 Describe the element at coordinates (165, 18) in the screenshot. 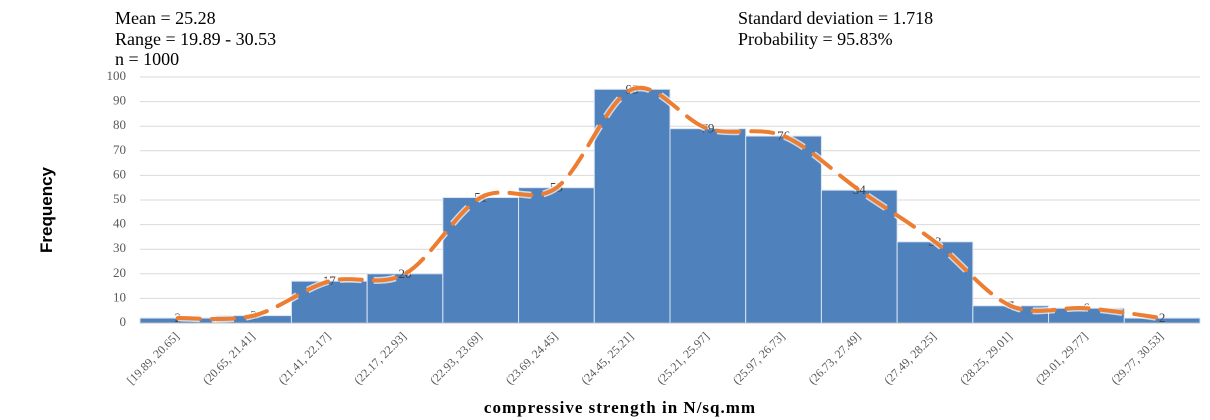

I see `annotation: Mean = 25.28` at that location.